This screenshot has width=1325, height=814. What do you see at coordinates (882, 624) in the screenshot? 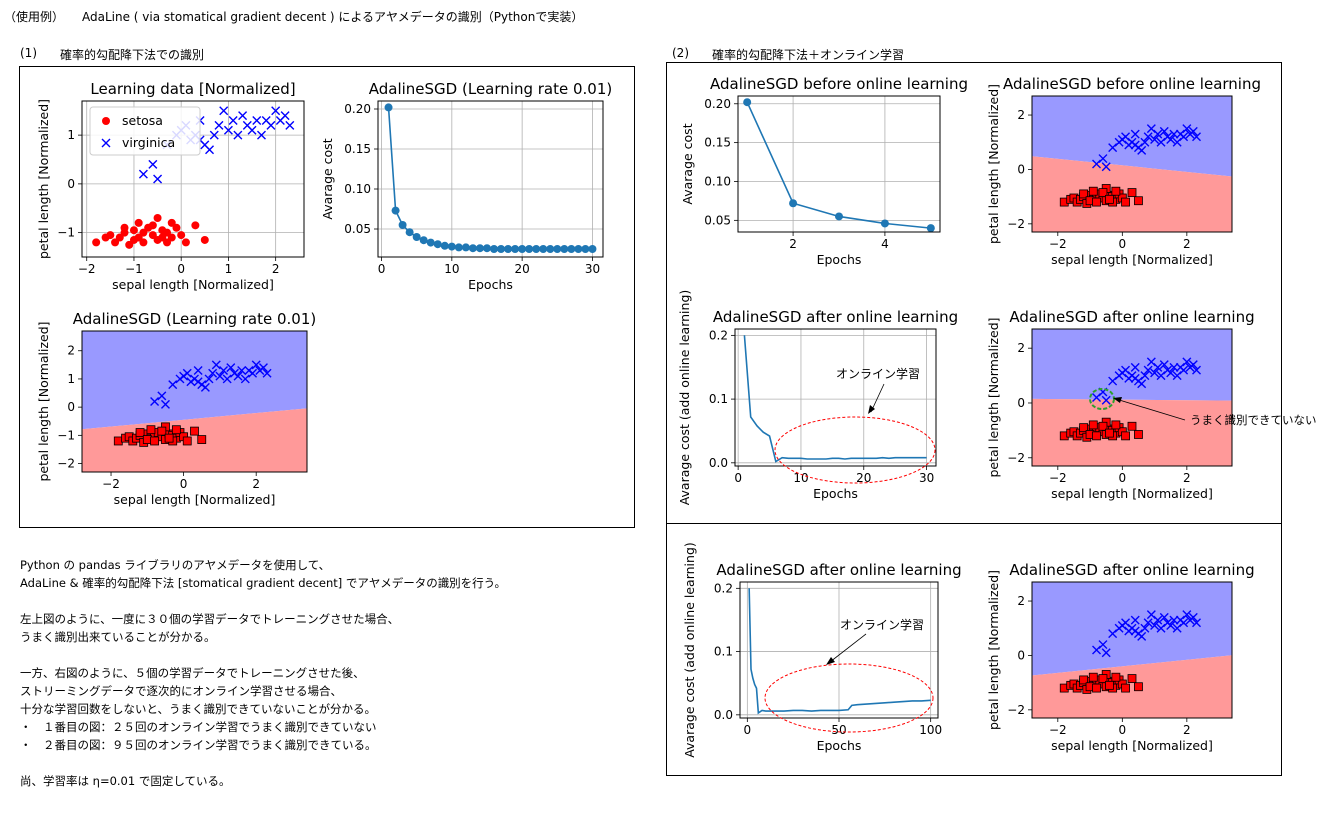
I see `annotation-online-label: オンライン学習` at bounding box center [882, 624].